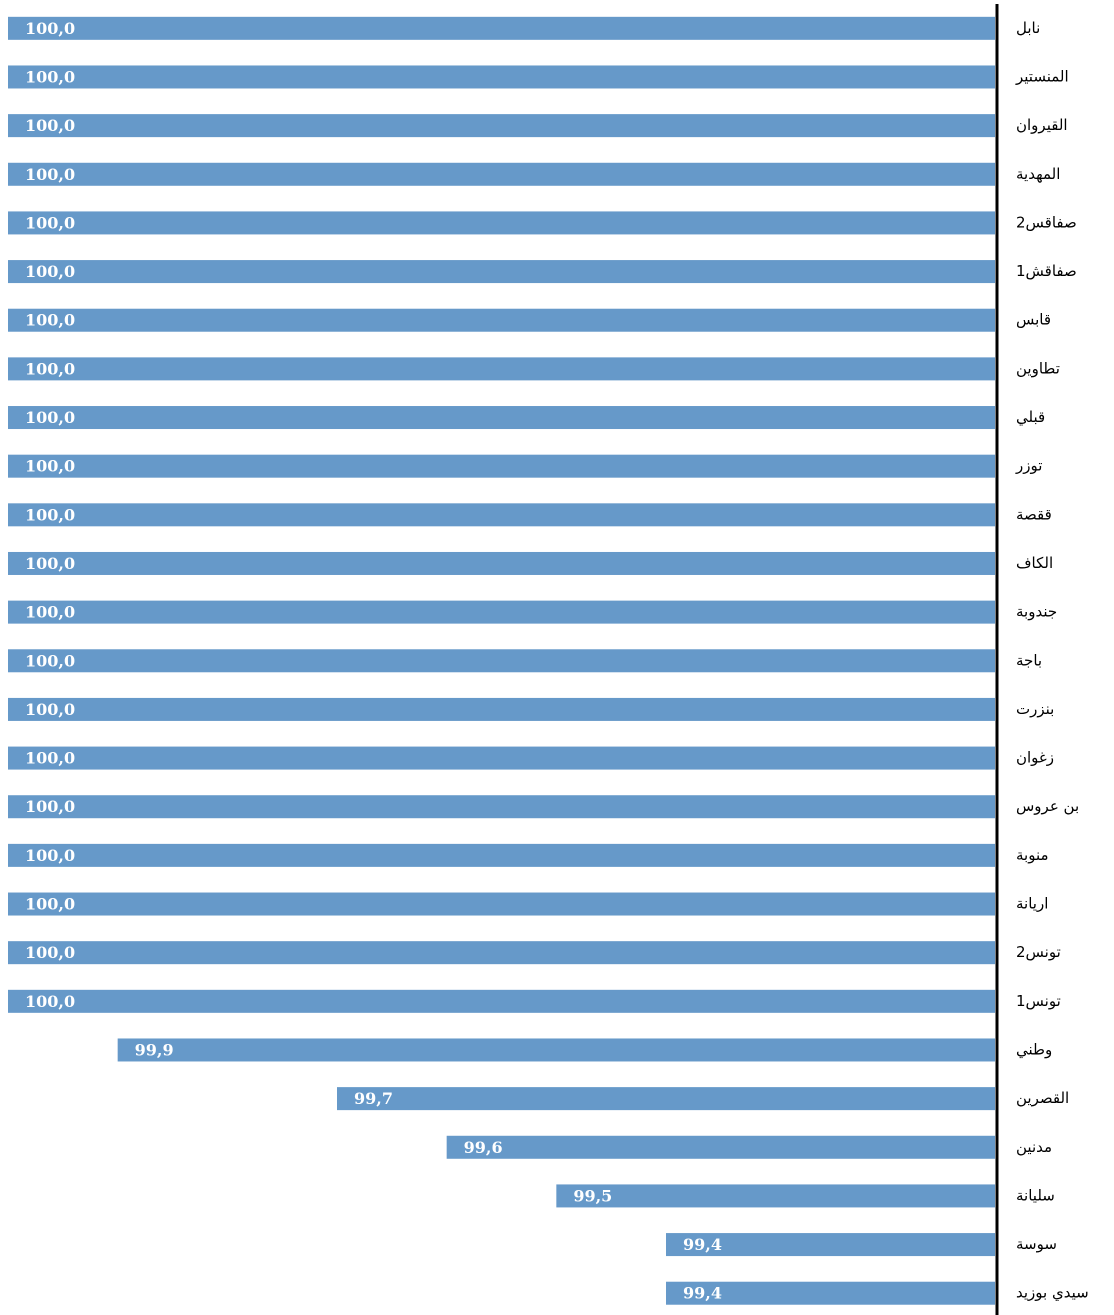  I want to click on category-label: مدنين, so click(1034, 1147).